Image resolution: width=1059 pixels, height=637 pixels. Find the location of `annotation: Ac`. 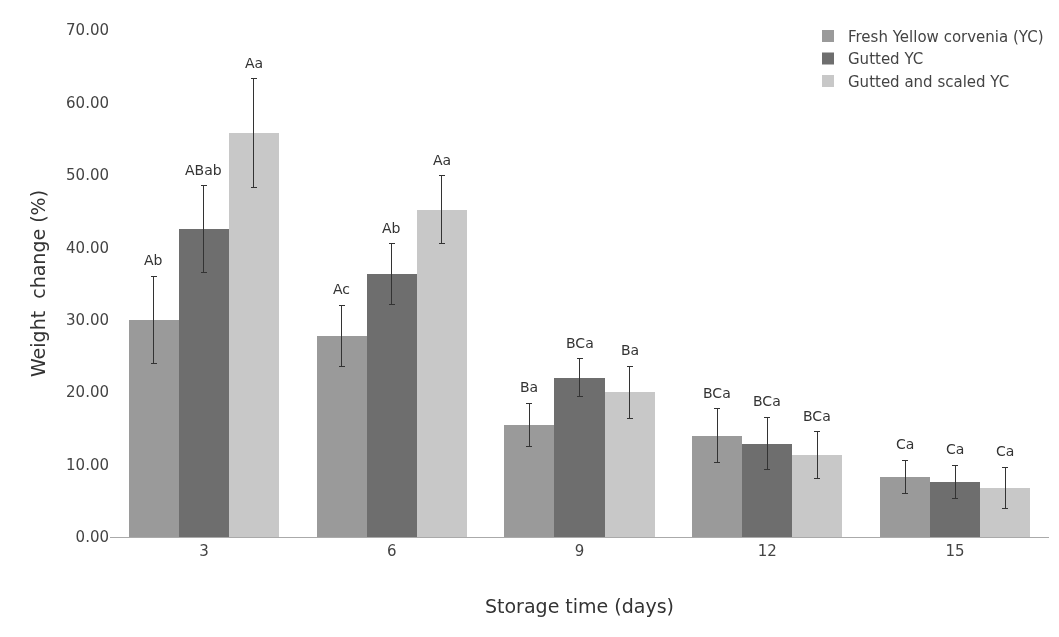

annotation: Ac is located at coordinates (342, 289).